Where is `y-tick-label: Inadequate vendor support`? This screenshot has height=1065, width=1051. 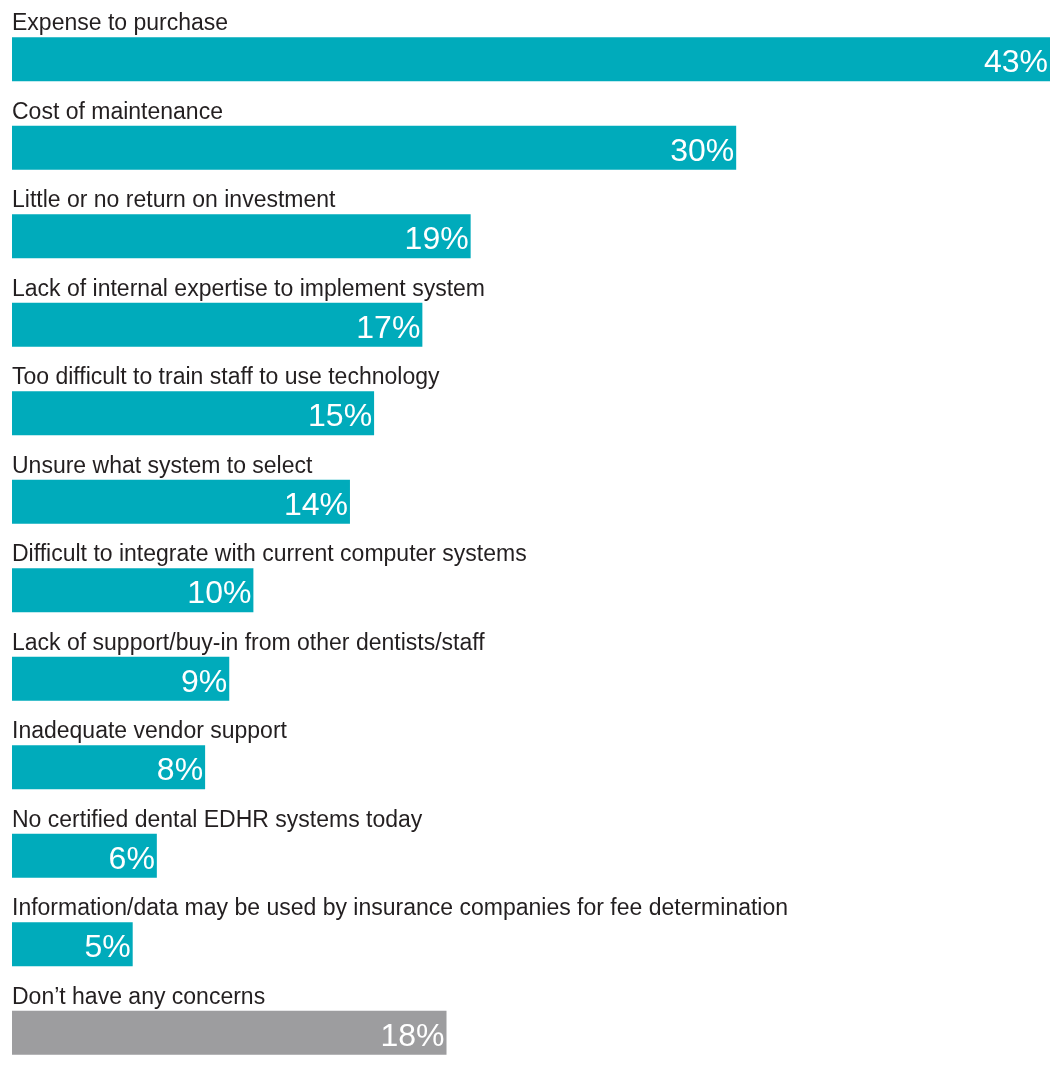
y-tick-label: Inadequate vendor support is located at coordinates (150, 730).